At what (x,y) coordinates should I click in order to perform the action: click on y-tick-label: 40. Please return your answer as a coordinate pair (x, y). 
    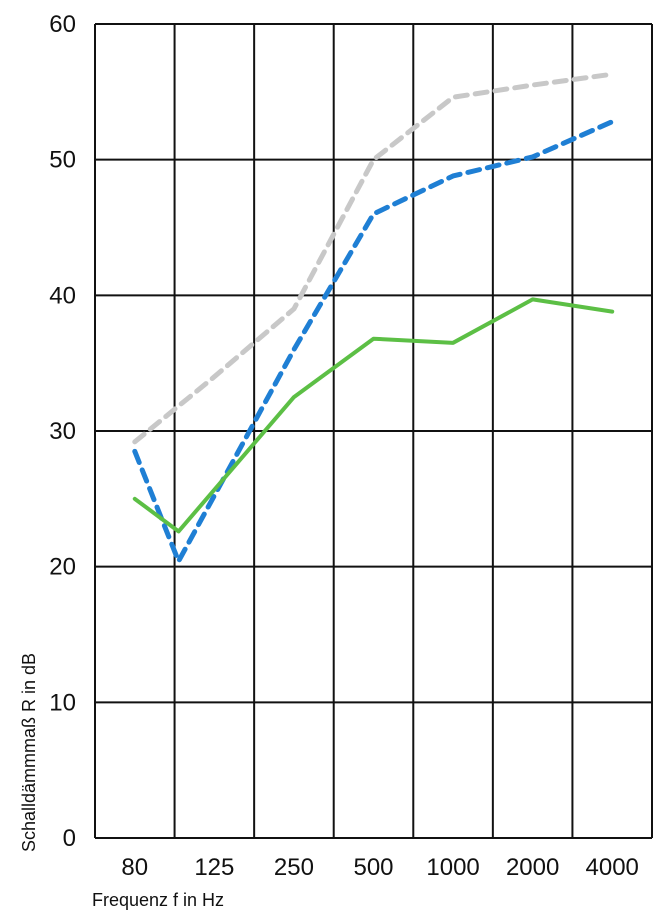
    Looking at the image, I should click on (62, 295).